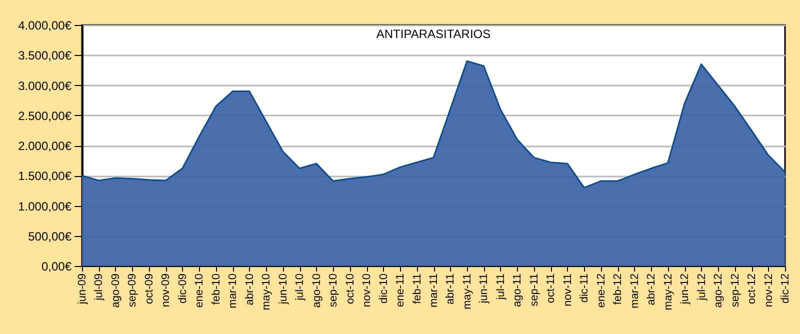  I want to click on x-tick-label: ago-11, so click(518, 290).